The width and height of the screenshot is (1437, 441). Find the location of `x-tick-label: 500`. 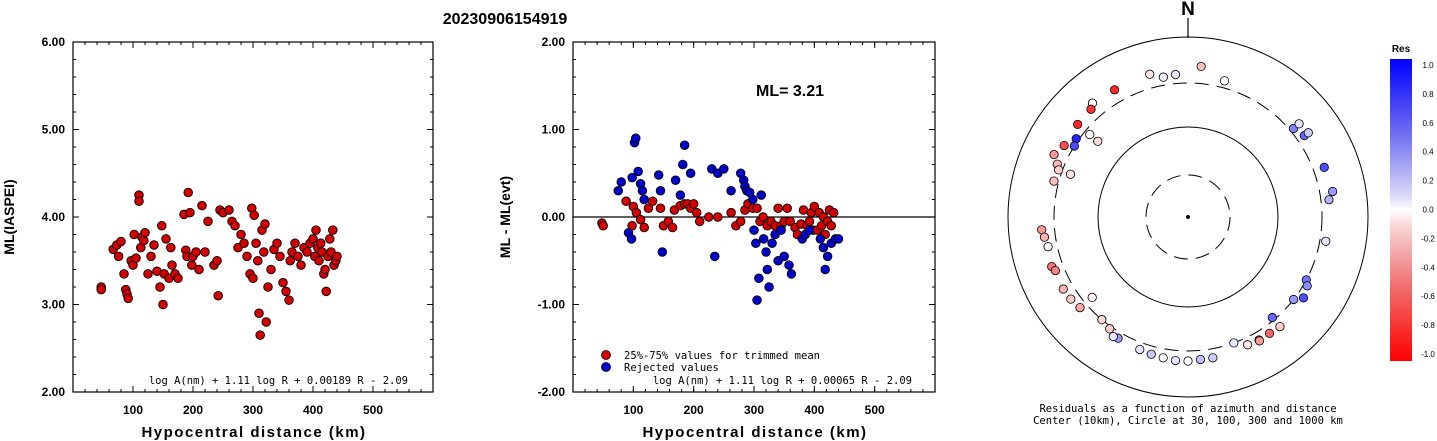

x-tick-label: 500 is located at coordinates (875, 410).